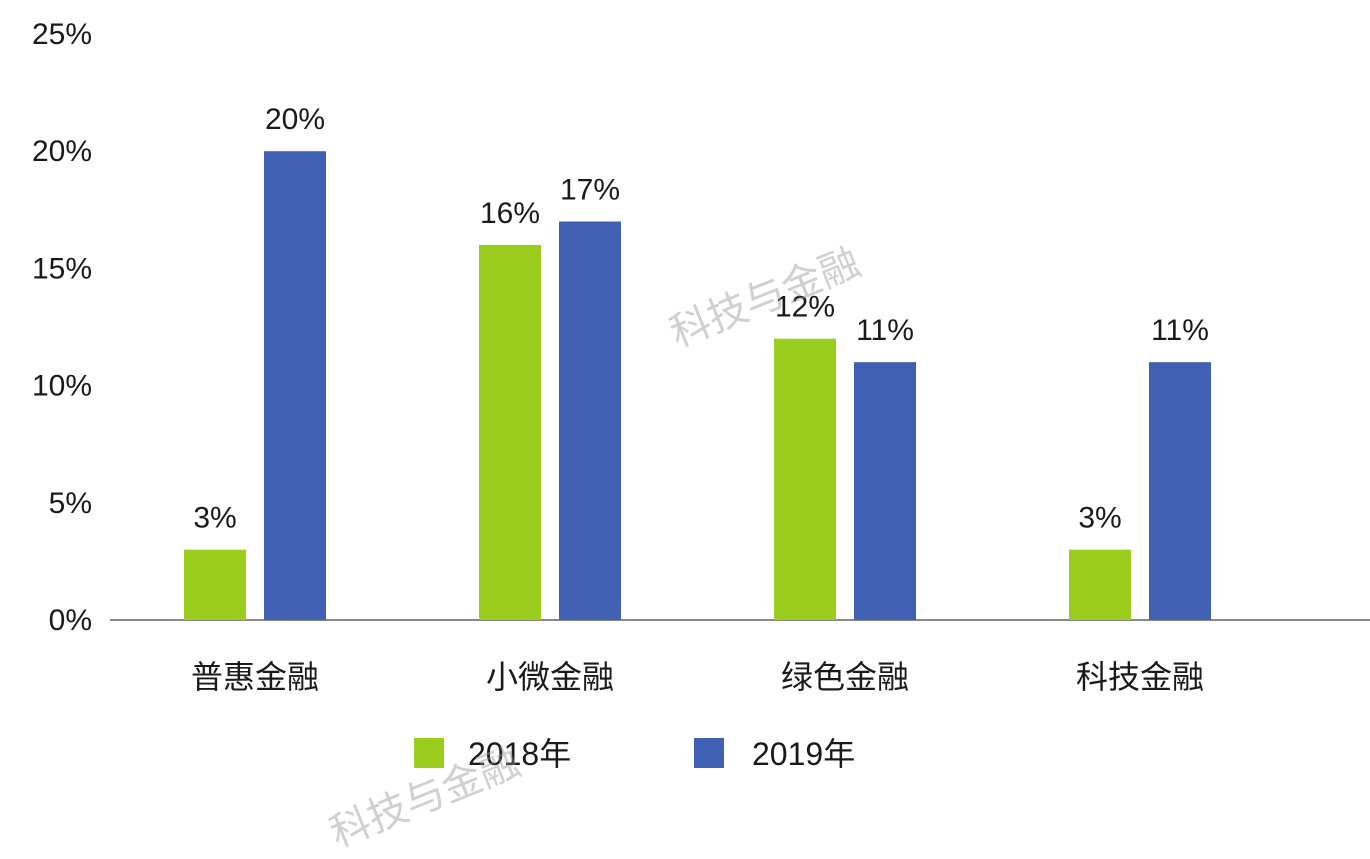 The height and width of the screenshot is (859, 1370). Describe the element at coordinates (519, 754) in the screenshot. I see `legend-label: 2018年` at that location.